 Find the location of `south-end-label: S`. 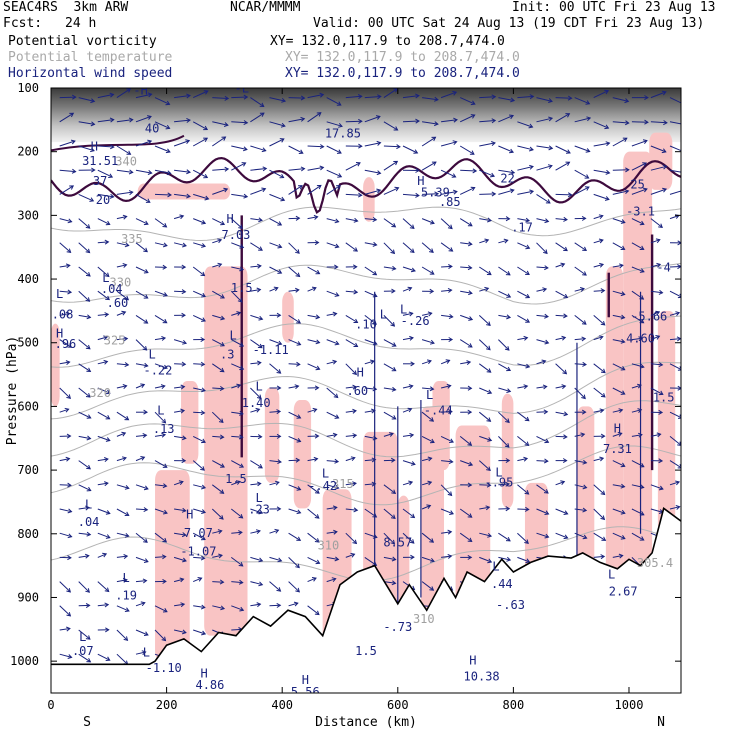

south-end-label: S is located at coordinates (87, 722).